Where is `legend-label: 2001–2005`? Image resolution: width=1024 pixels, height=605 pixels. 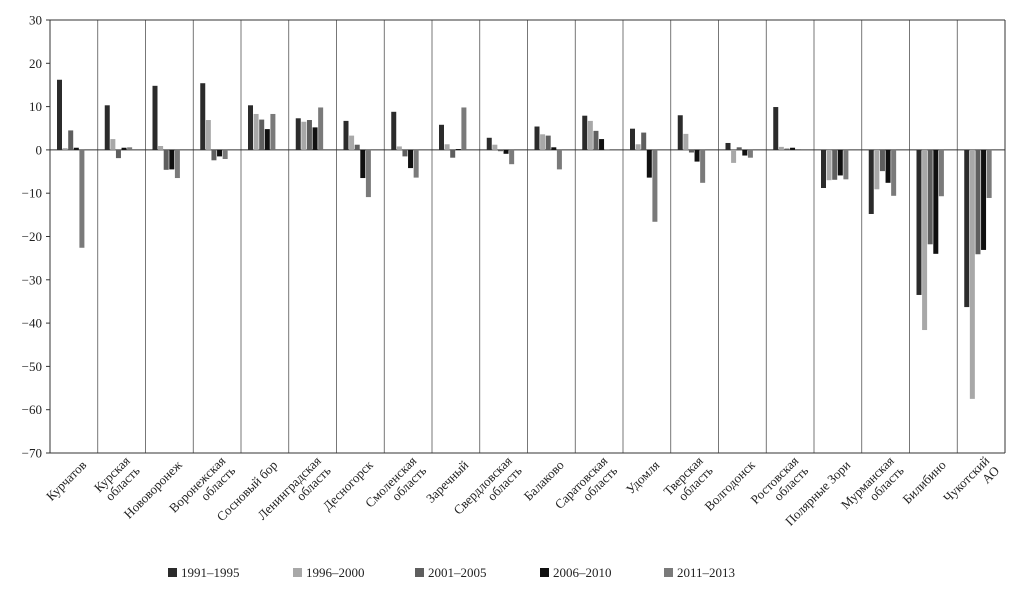 legend-label: 2001–2005 is located at coordinates (457, 572).